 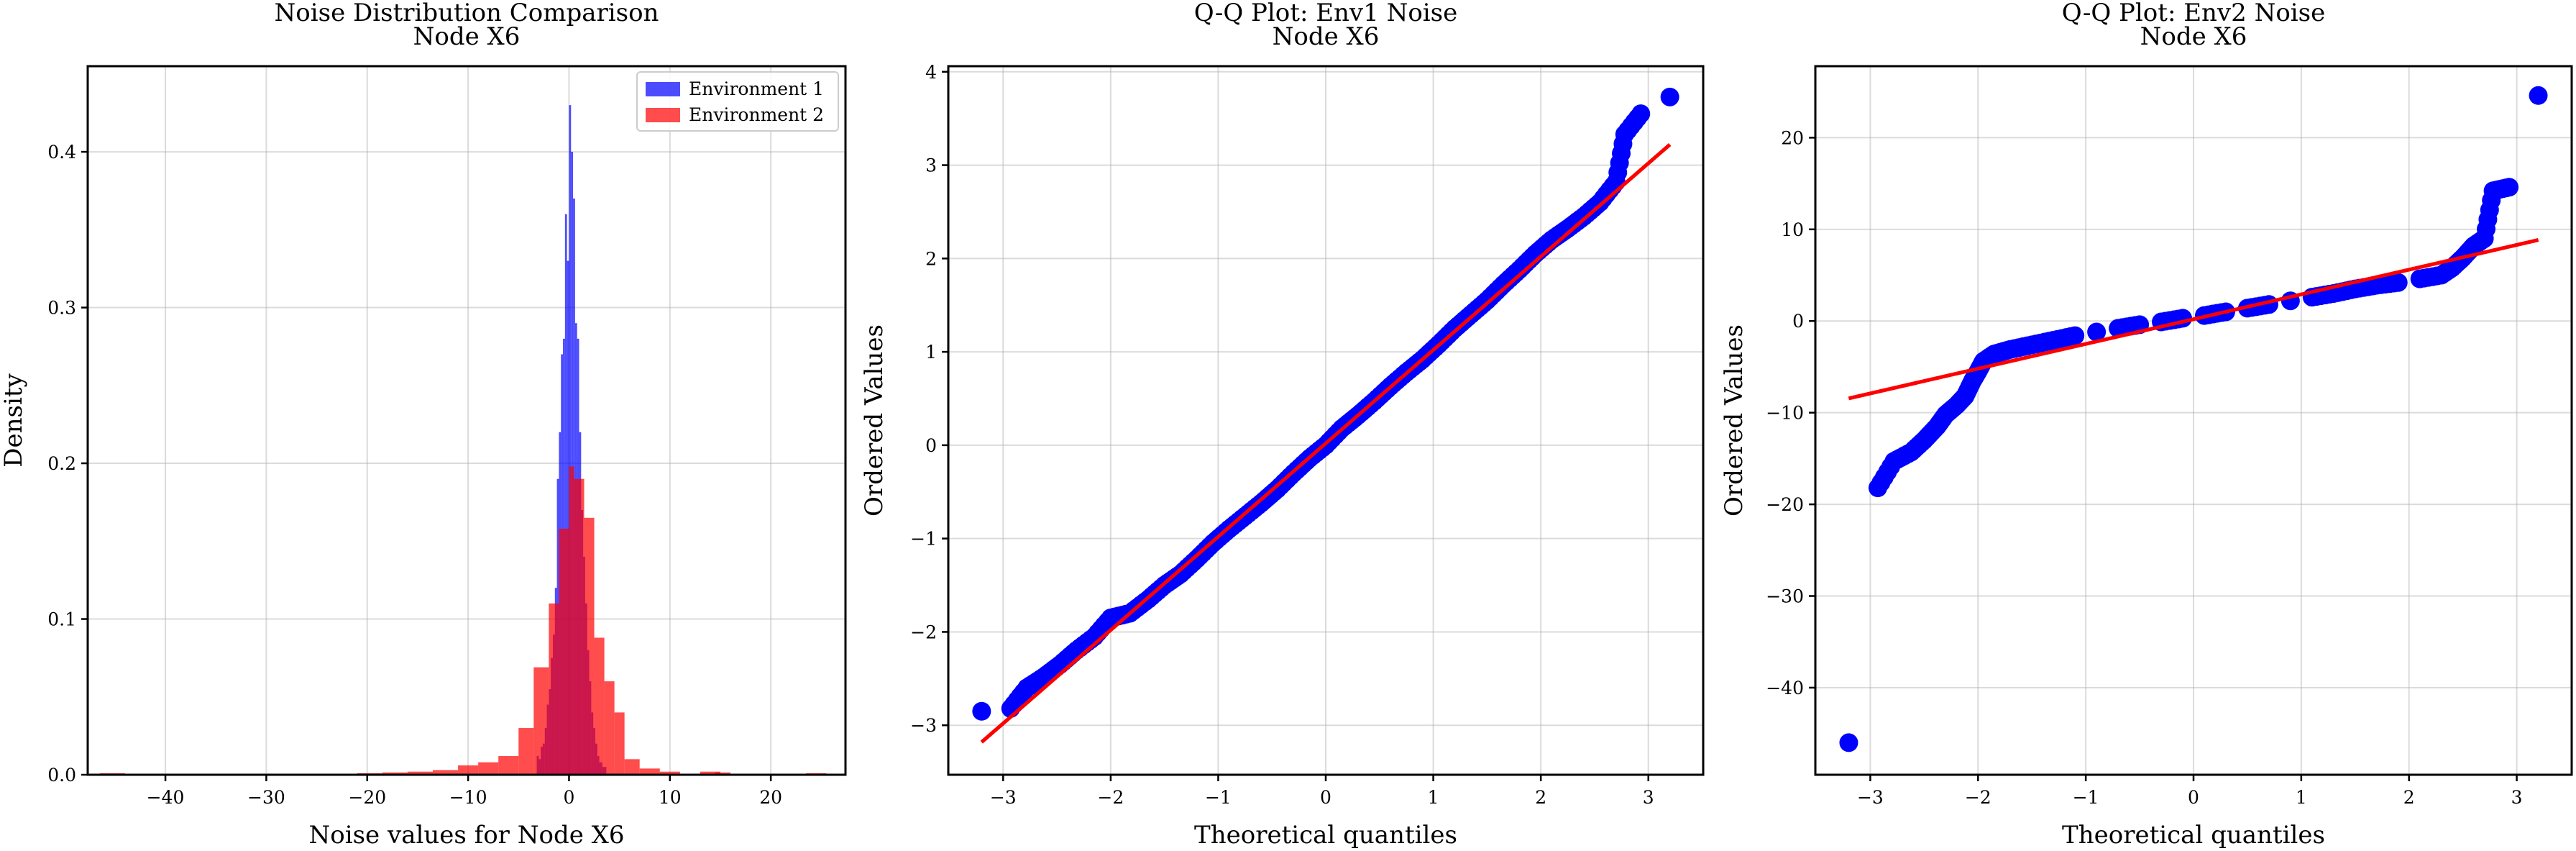 I want to click on legend: Environment 1 Environment 2, so click(x=737, y=101).